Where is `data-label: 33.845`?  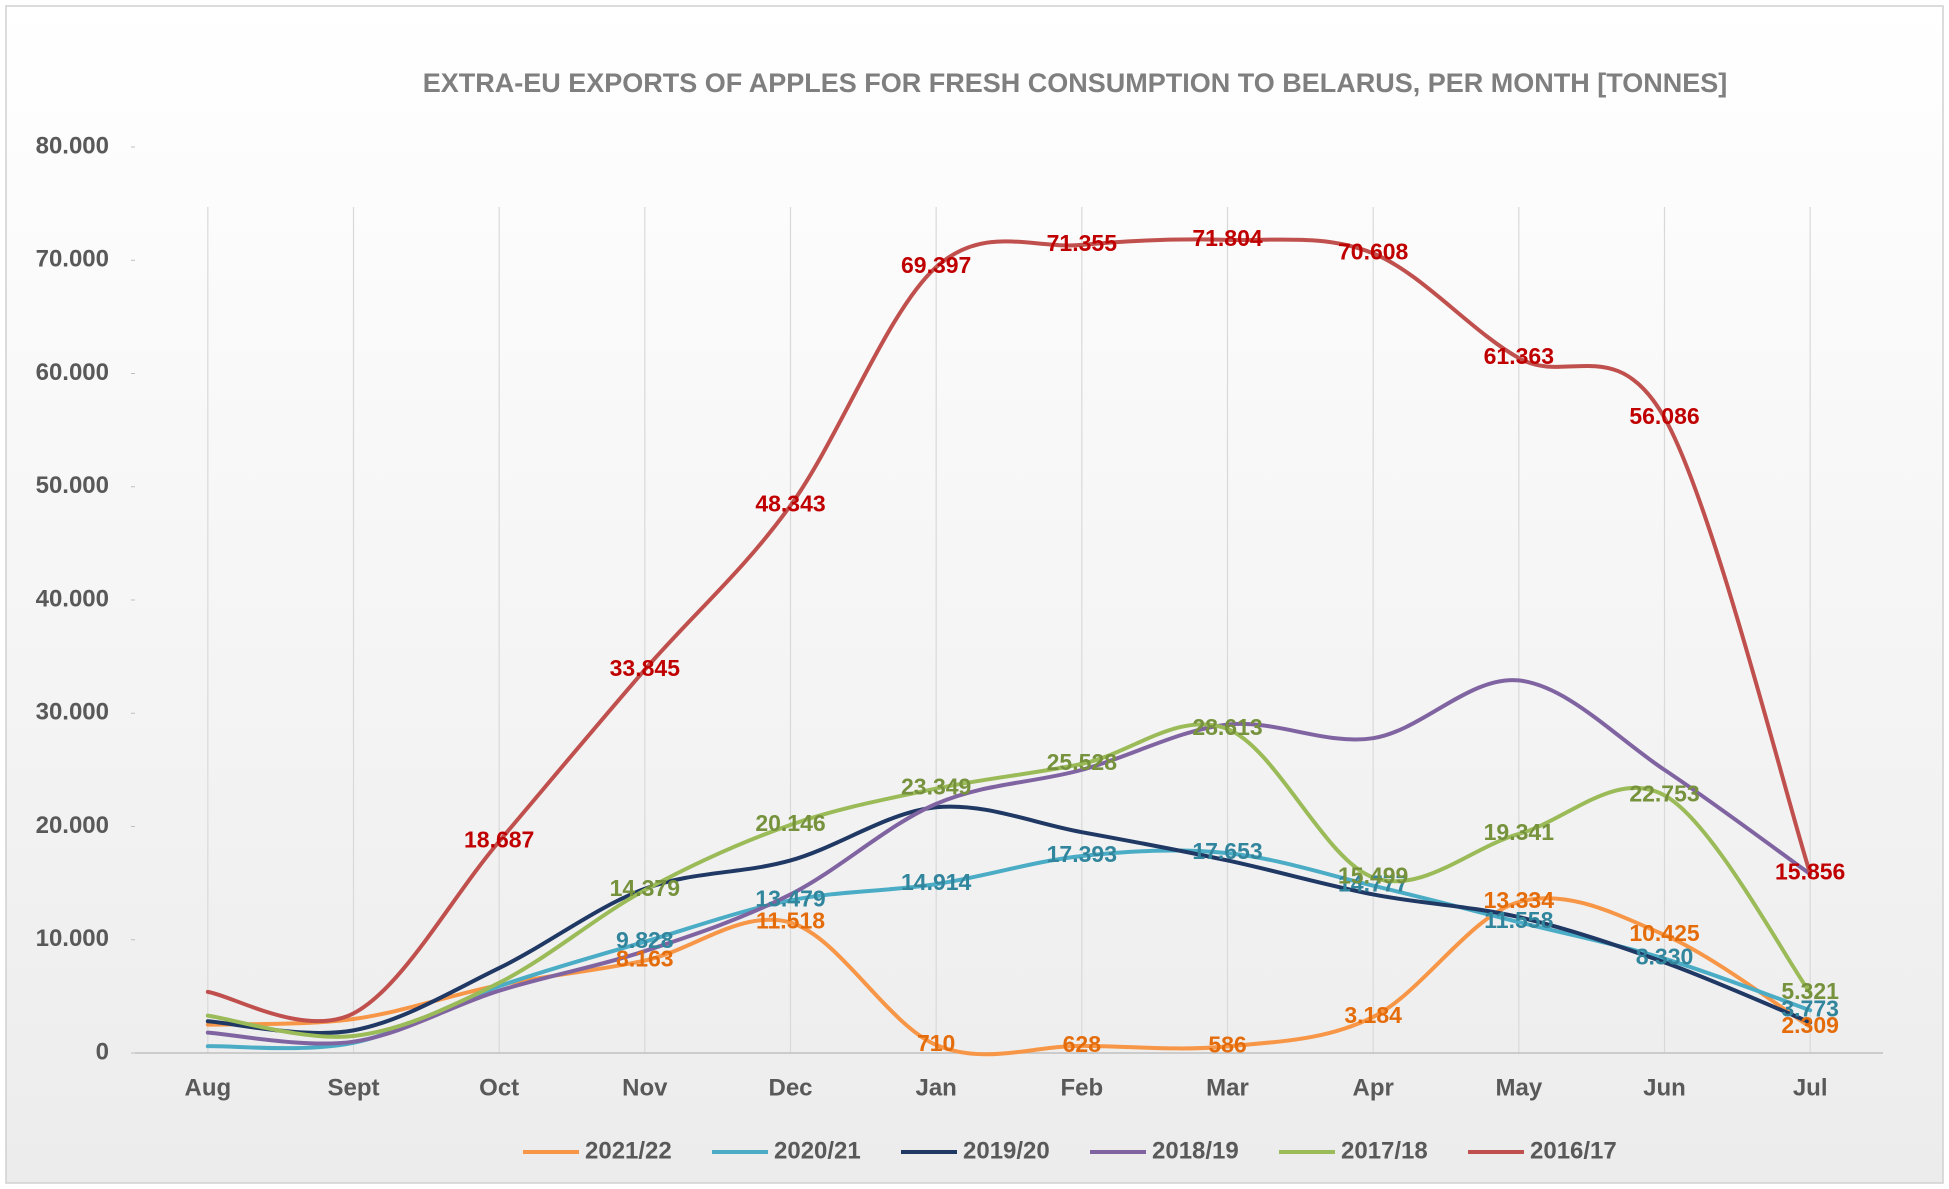
data-label: 33.845 is located at coordinates (645, 668).